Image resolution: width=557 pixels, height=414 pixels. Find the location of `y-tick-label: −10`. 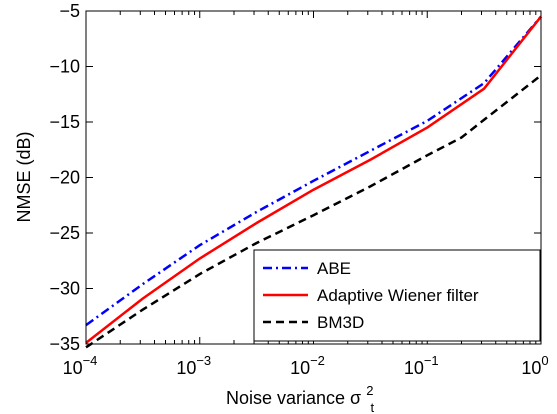

y-tick-label: −10 is located at coordinates (64, 67).